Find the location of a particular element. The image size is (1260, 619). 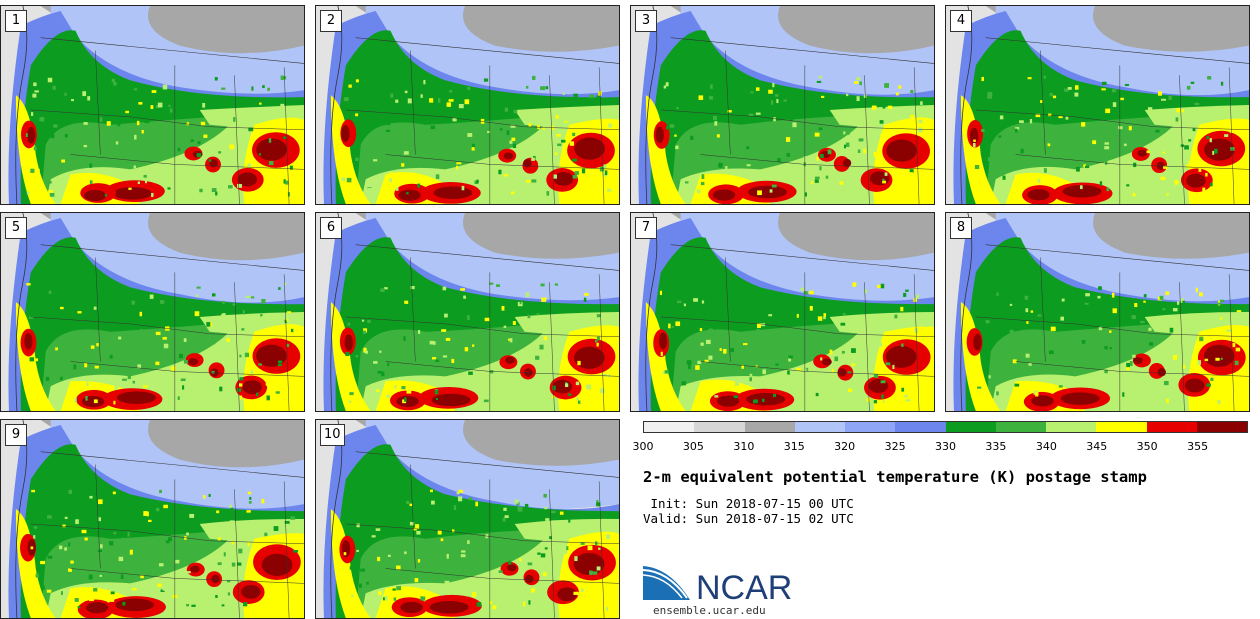

colorbar-tick-label: 355 is located at coordinates (1198, 446).